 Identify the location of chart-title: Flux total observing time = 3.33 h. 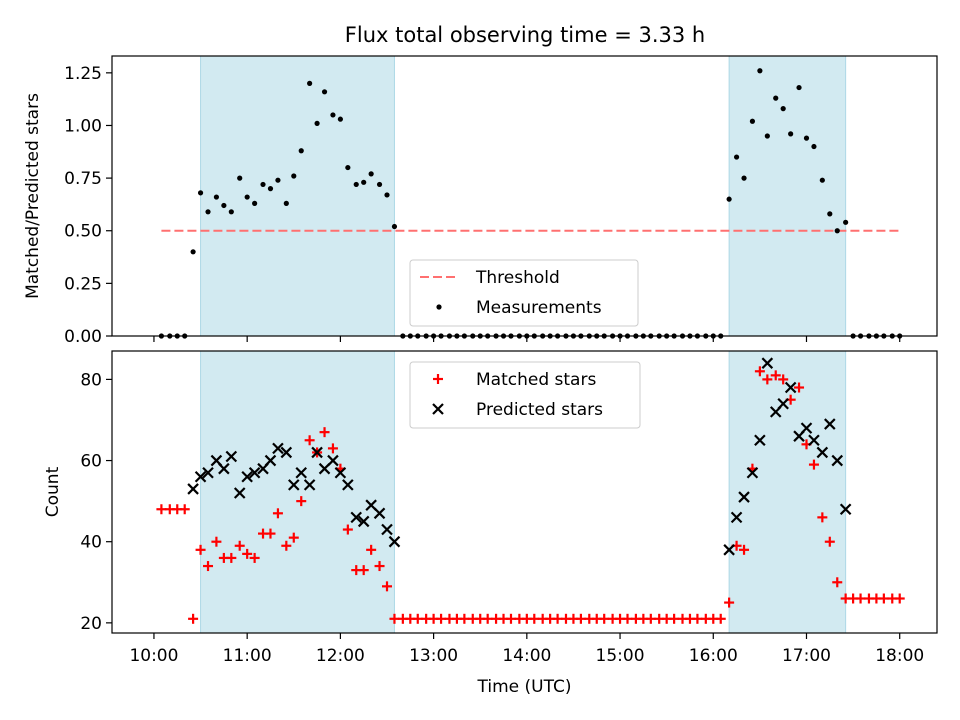
(525, 35).